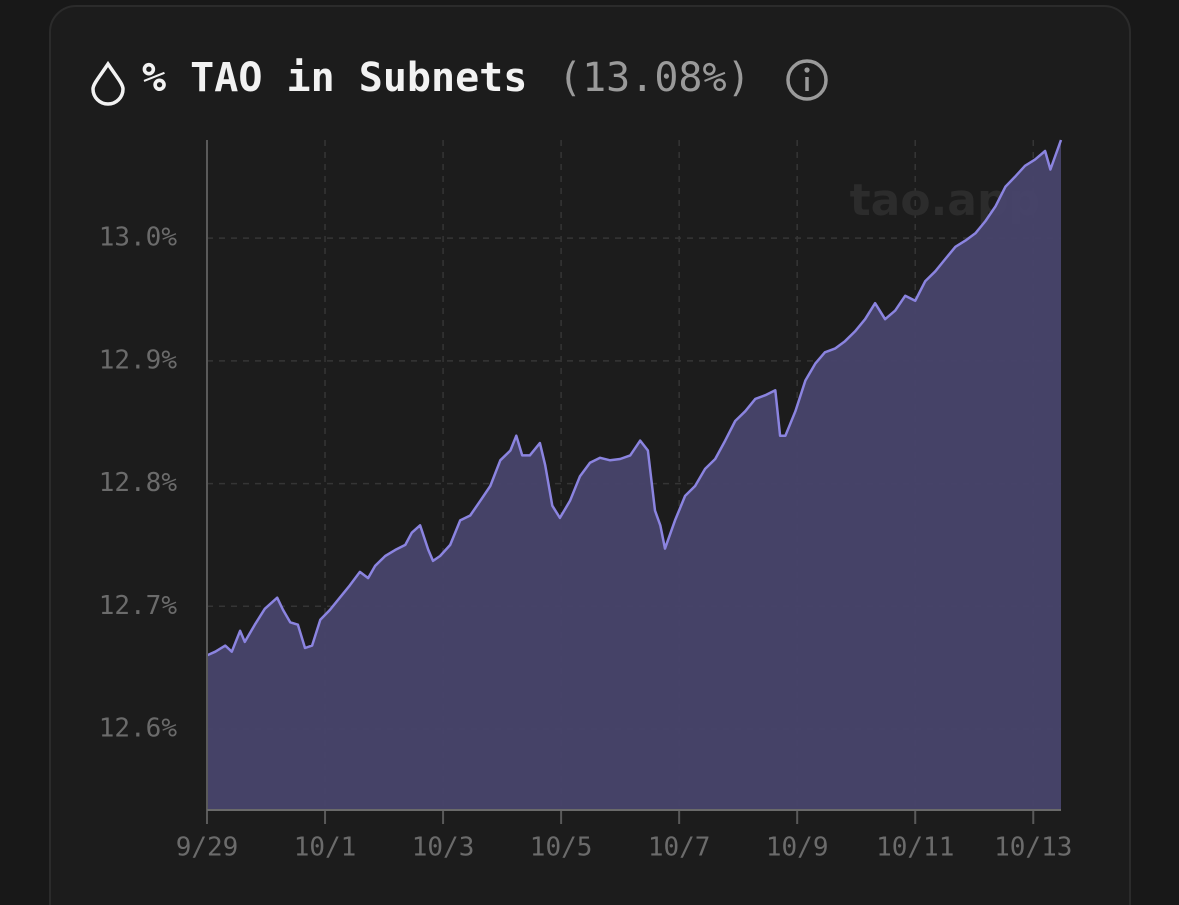 The width and height of the screenshot is (1179, 905). I want to click on info-icon, so click(807, 80).